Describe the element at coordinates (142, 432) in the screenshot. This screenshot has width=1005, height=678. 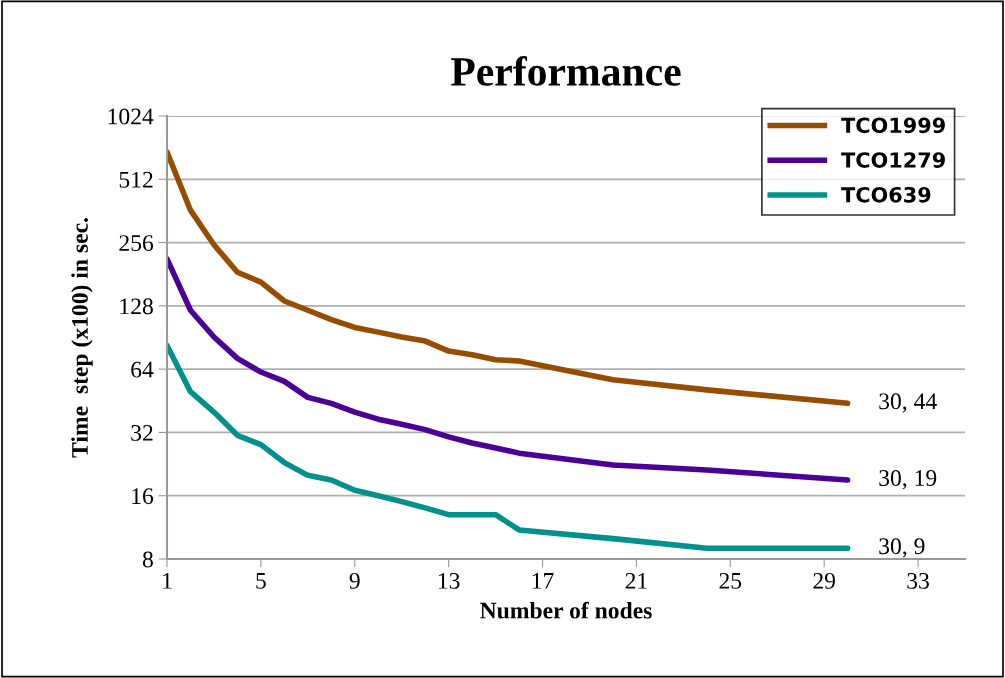
I see `y-tick-label: 32` at that location.